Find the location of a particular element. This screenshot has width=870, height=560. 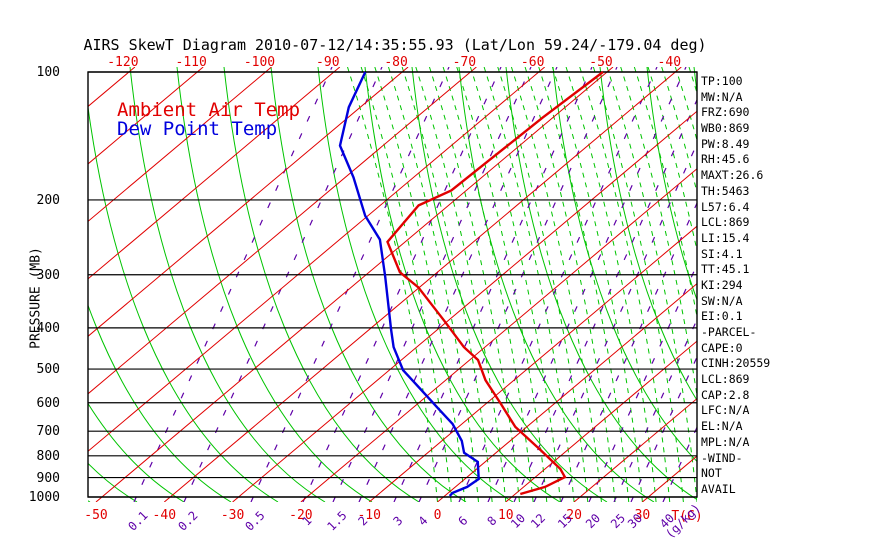

legend-ambient-air-temp: Ambient Air Temp is located at coordinates (209, 110).